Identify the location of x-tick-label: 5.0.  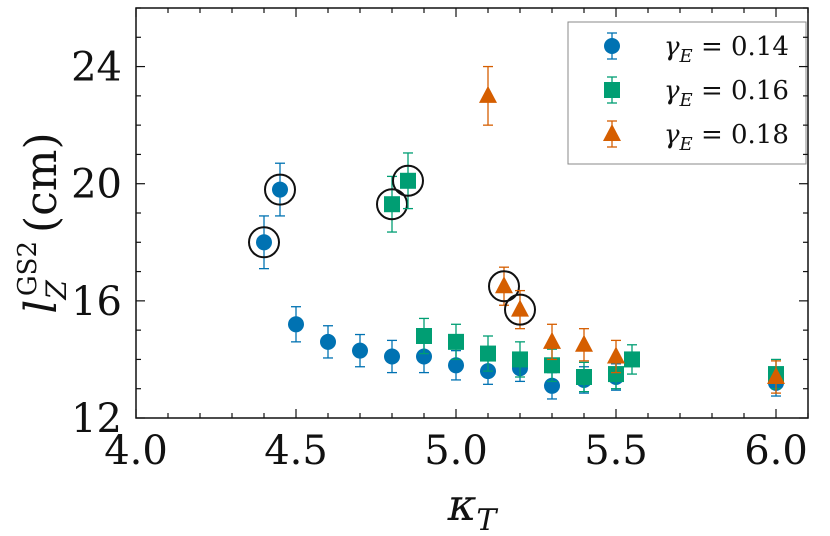
(456, 451).